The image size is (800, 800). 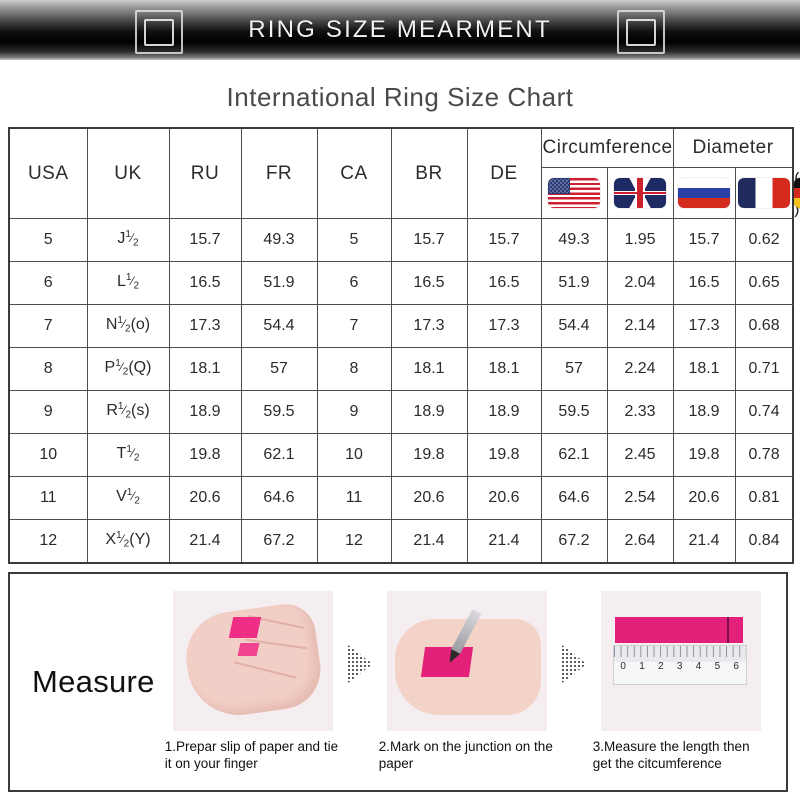 What do you see at coordinates (359, 664) in the screenshot?
I see `dotted-arrow-right-icon` at bounding box center [359, 664].